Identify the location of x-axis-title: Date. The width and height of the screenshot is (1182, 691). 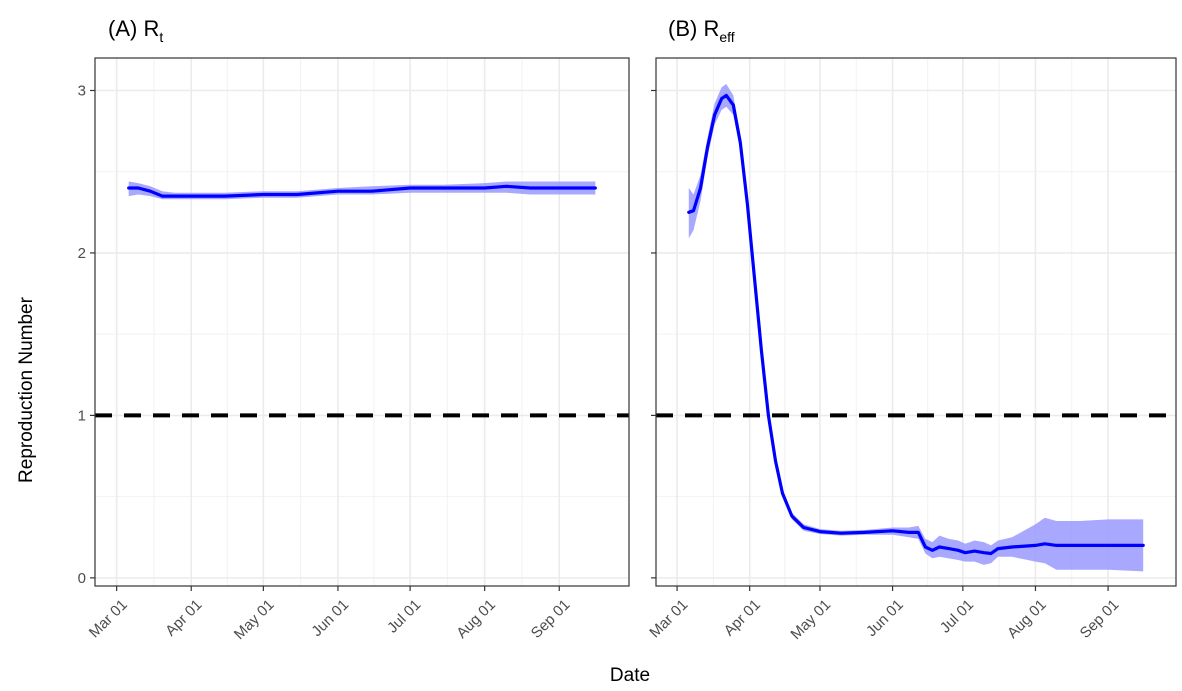
(630, 675).